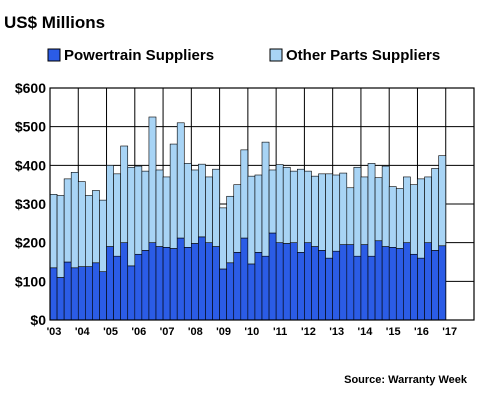 This screenshot has width=480, height=400. I want to click on y-tick-label: $400, so click(30, 165).